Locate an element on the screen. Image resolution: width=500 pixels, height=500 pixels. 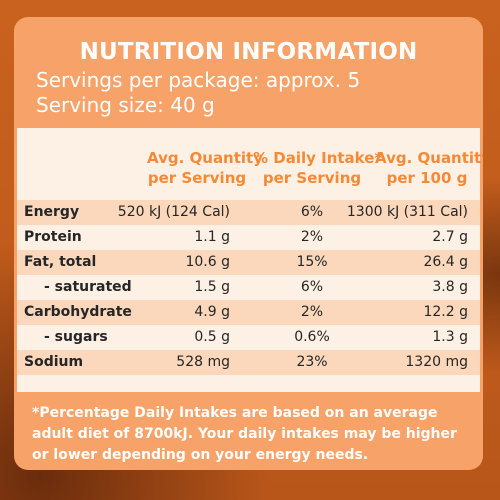
row-daily-intake: 0.6% is located at coordinates (312, 337).